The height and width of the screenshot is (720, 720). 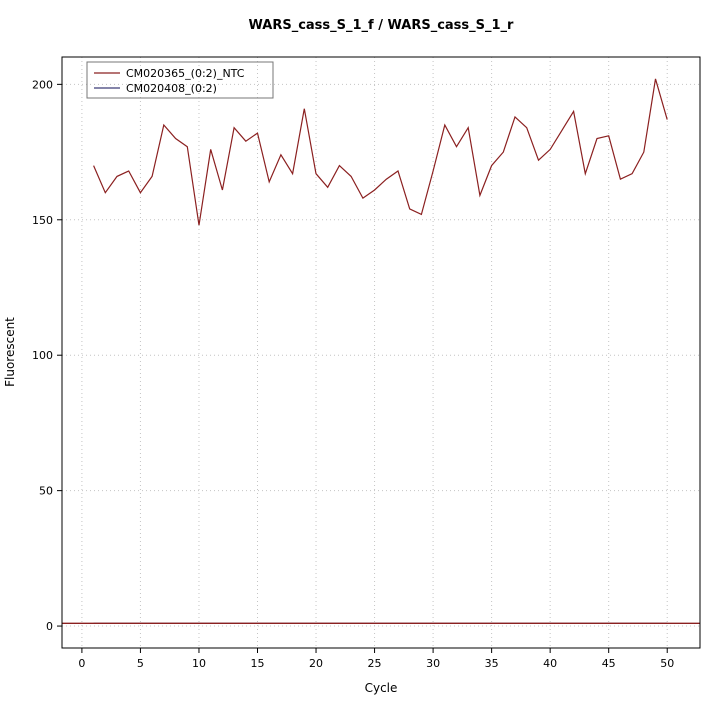 I want to click on y-tick-label: 150, so click(x=42, y=220).